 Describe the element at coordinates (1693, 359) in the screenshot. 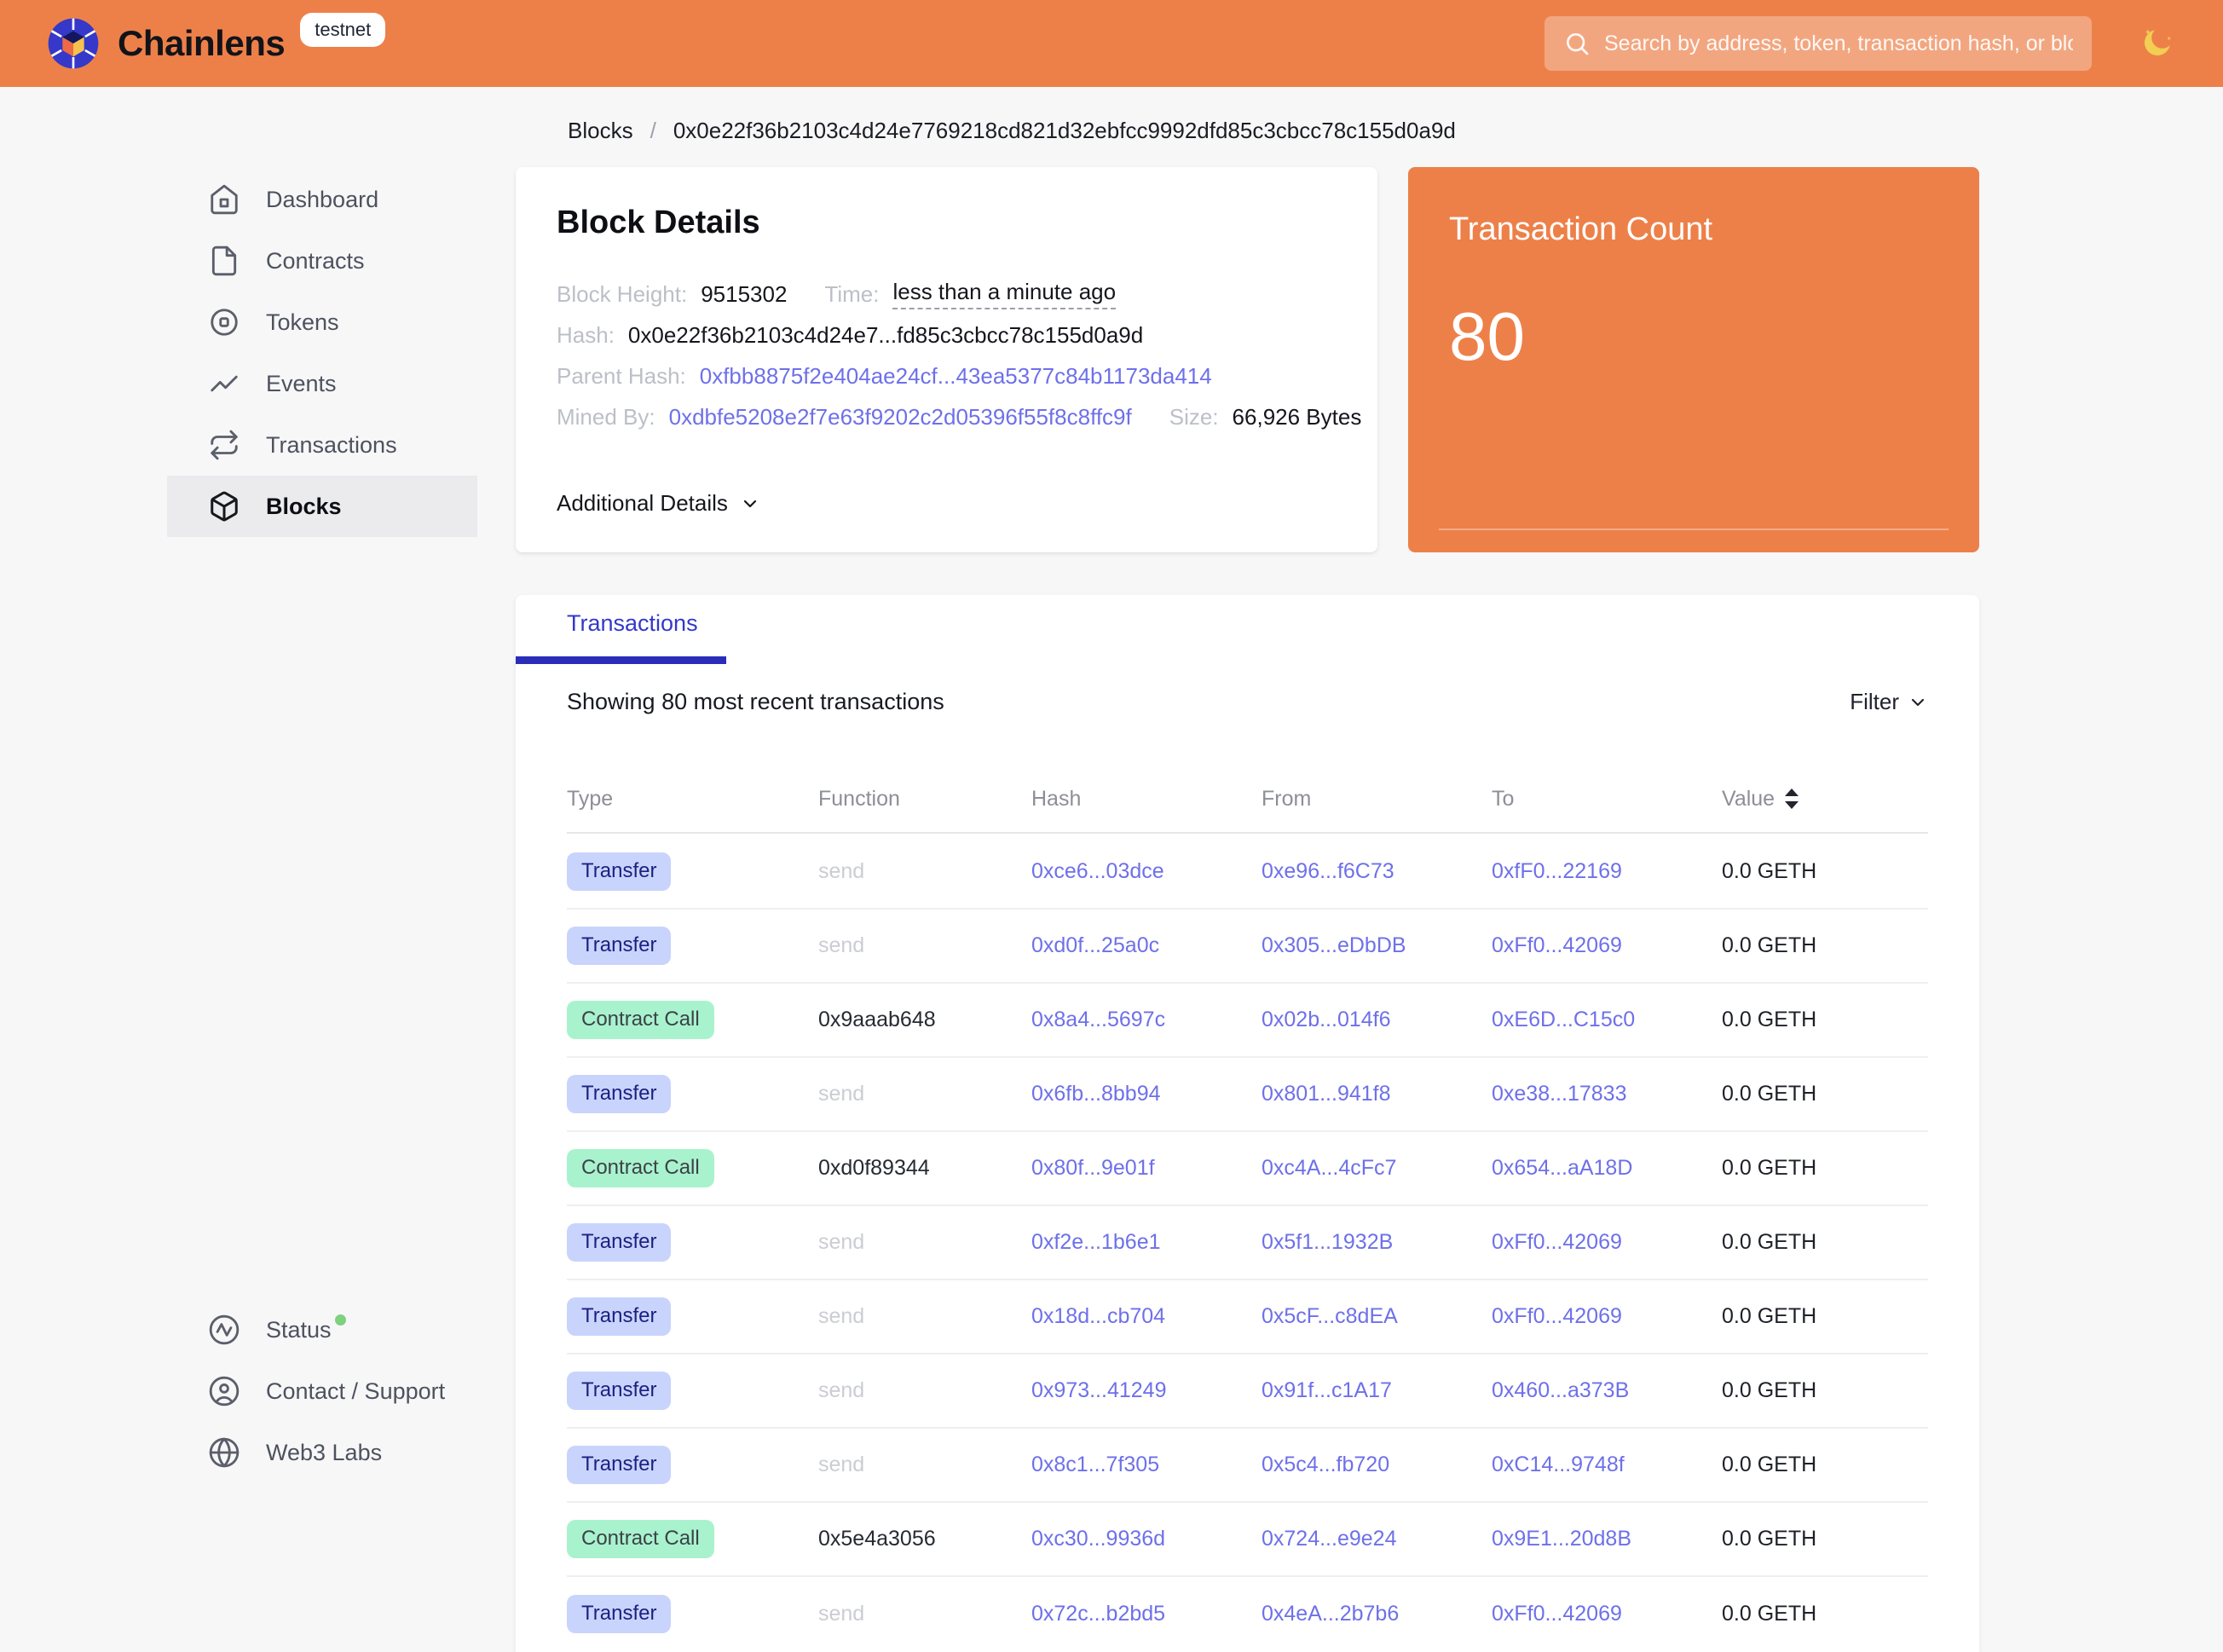

I see `transaction-count-card: Transaction Count 80` at that location.